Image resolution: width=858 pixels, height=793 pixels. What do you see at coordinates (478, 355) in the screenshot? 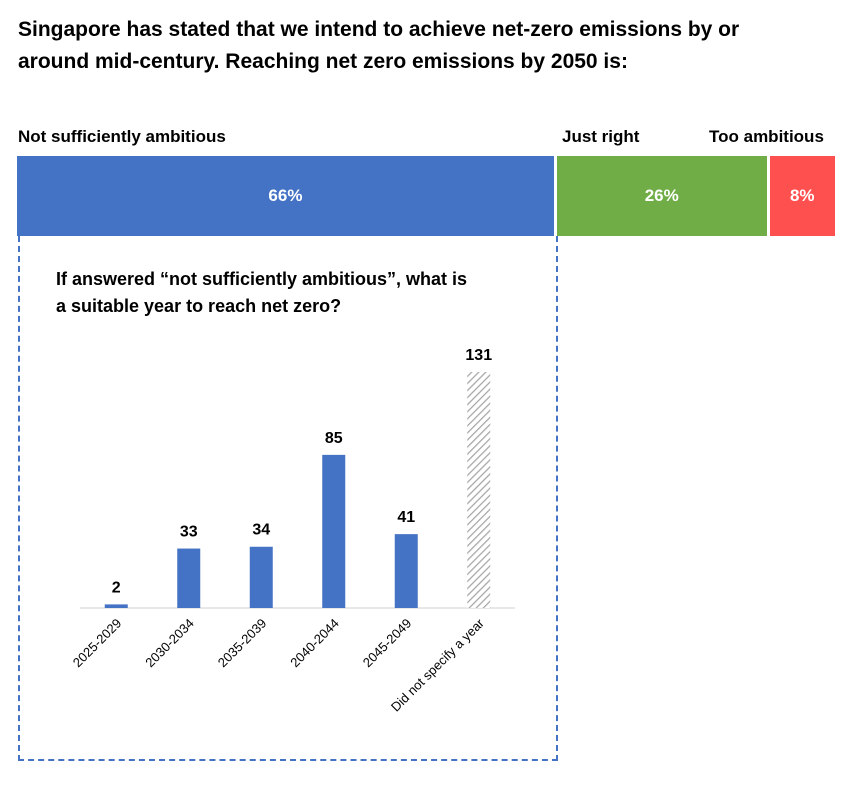
I see `data-label-5: 131` at bounding box center [478, 355].